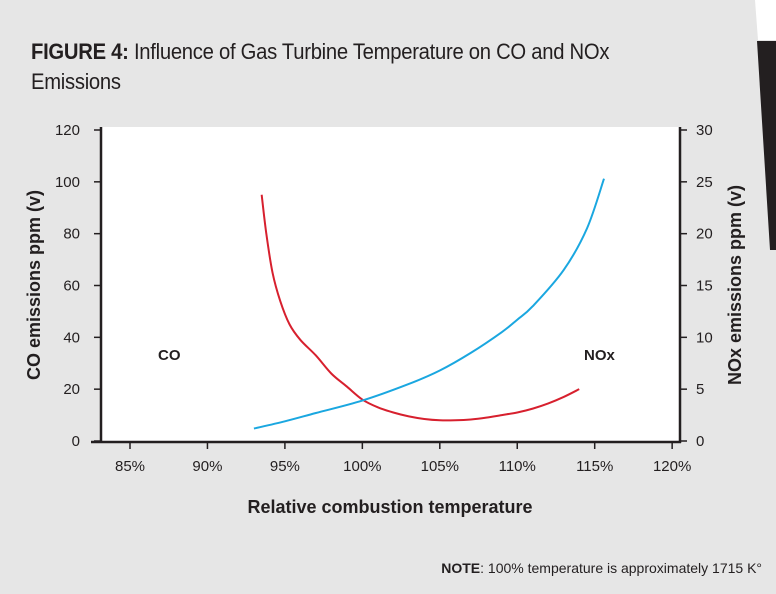  I want to click on y2-tick-label: 5, so click(700, 389).